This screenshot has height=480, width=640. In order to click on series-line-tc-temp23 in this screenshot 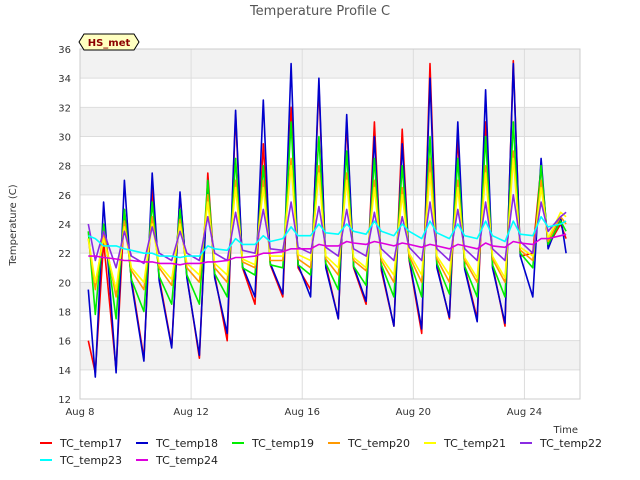, I will do `click(327, 237)`.